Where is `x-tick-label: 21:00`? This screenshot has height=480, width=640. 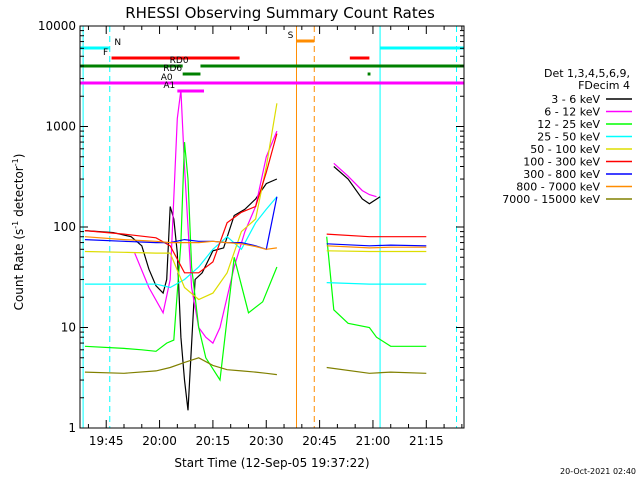 x-tick-label: 21:00 is located at coordinates (373, 441).